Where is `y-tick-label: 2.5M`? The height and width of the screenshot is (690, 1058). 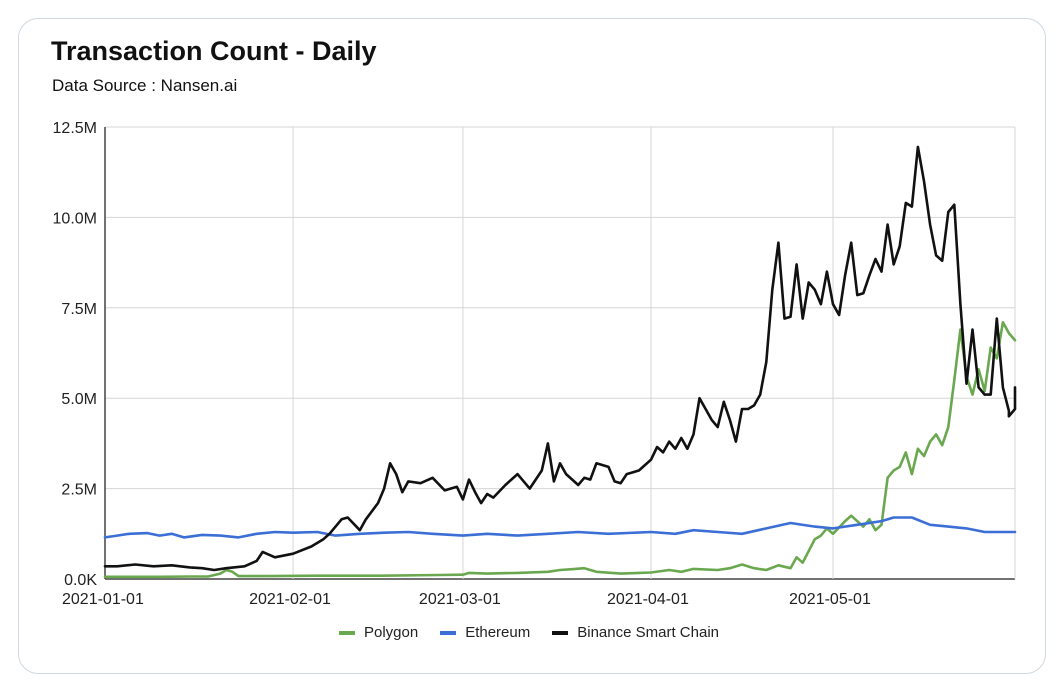
y-tick-label: 2.5M is located at coordinates (79, 490).